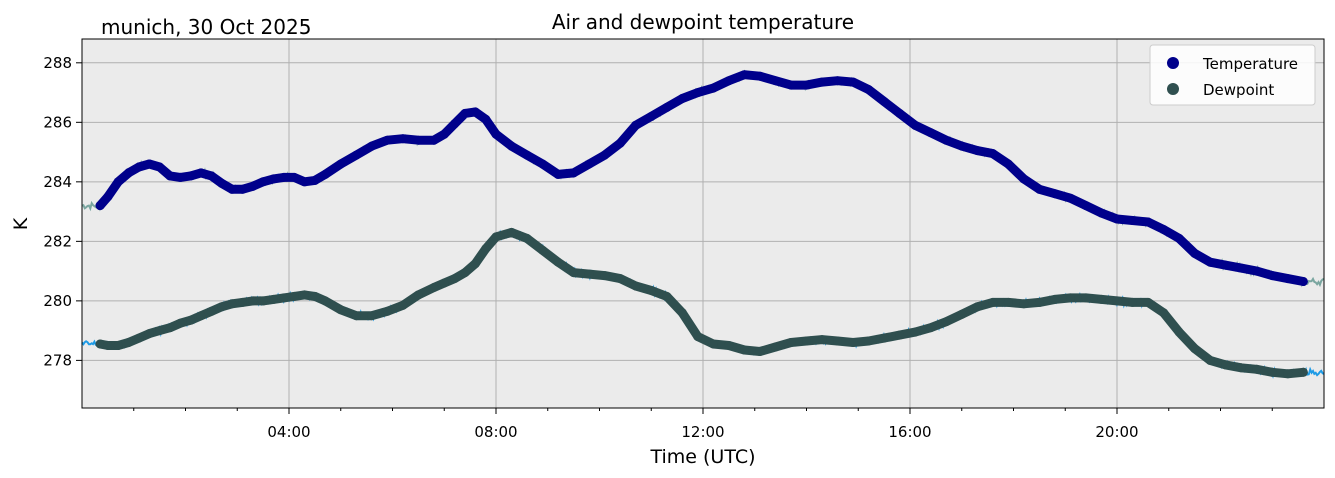  What do you see at coordinates (909, 432) in the screenshot?
I see `x-tick-label: 16:00` at bounding box center [909, 432].